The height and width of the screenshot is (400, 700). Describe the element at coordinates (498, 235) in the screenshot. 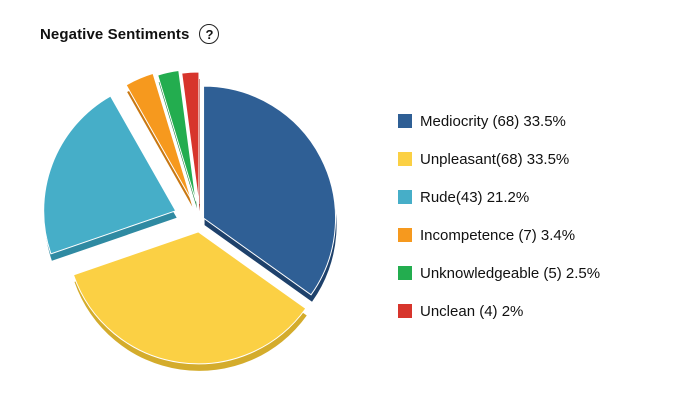

I see `legend-label: Incompetence (7) 3.4%` at that location.